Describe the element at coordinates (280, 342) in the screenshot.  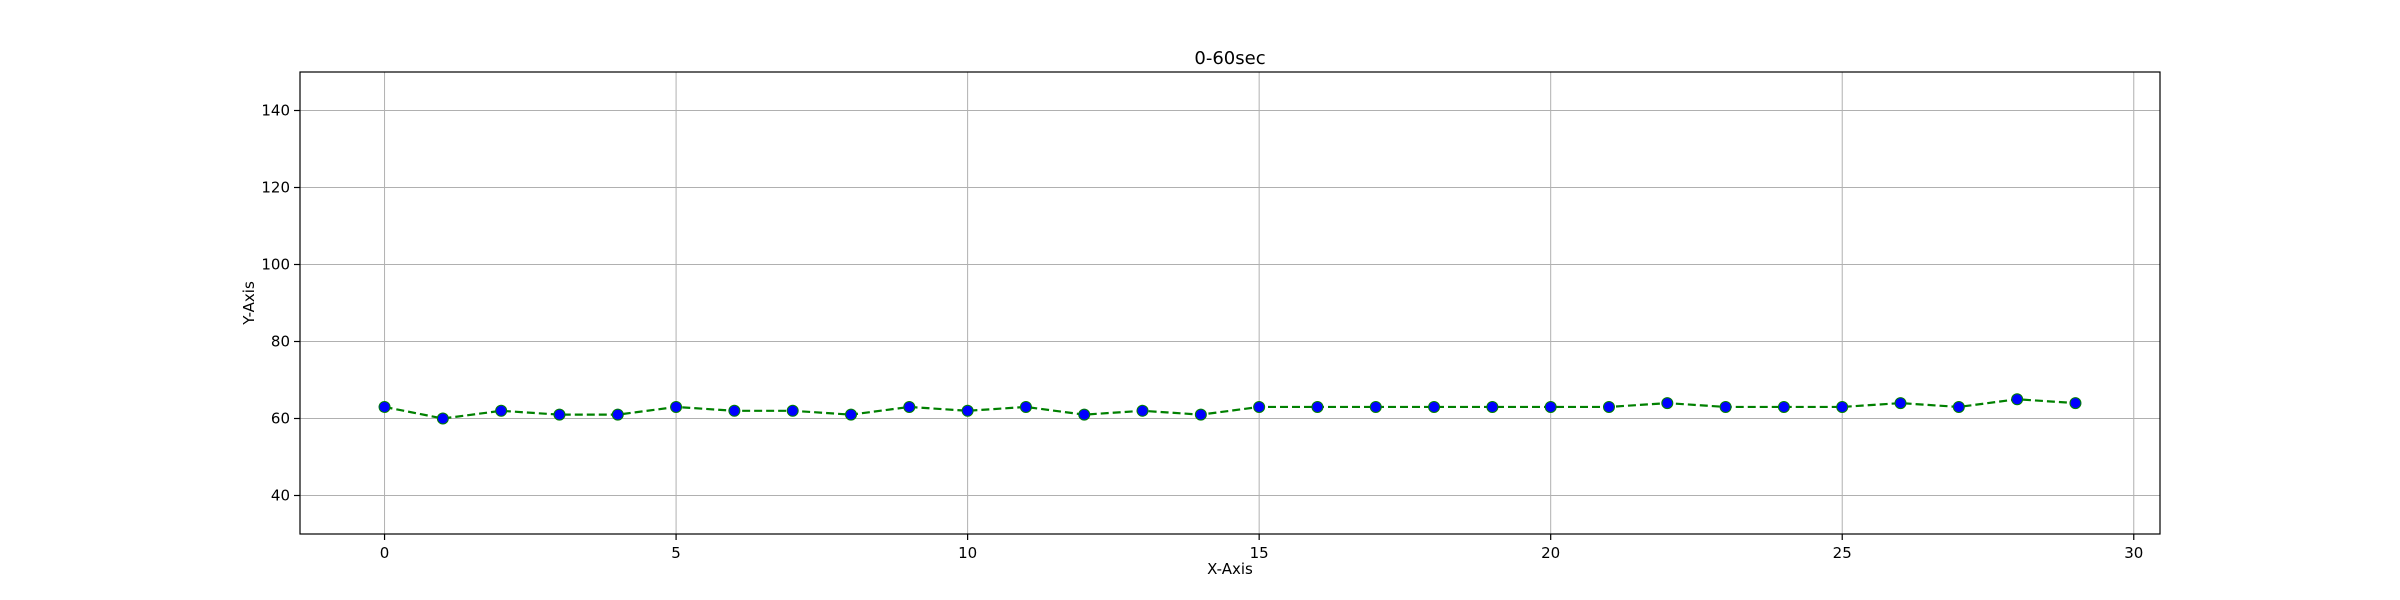
I see `y-tick-label: 80` at that location.